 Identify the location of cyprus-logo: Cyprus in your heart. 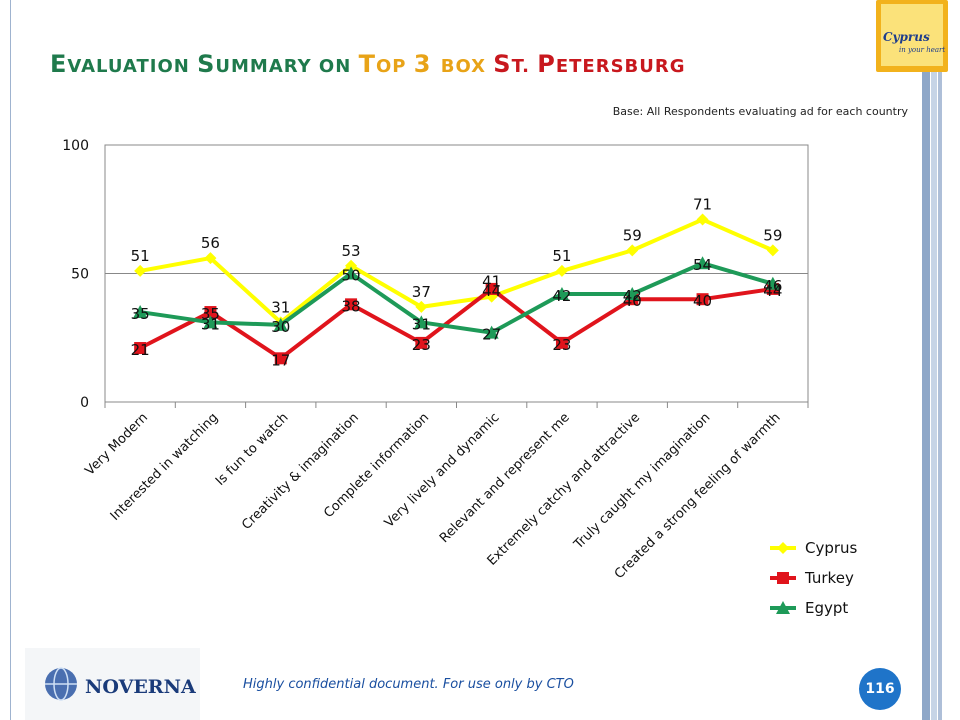
(912, 36).